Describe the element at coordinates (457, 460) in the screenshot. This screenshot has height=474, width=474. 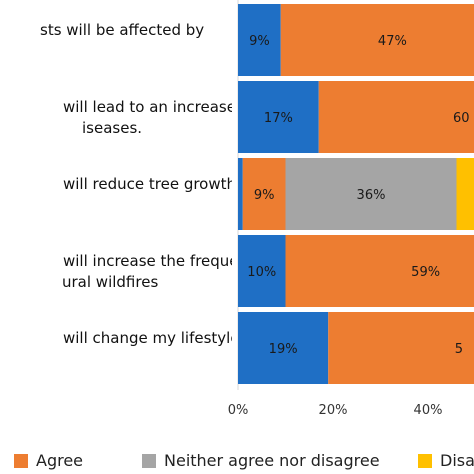
I see `legend-label-disagree: Disa` at that location.